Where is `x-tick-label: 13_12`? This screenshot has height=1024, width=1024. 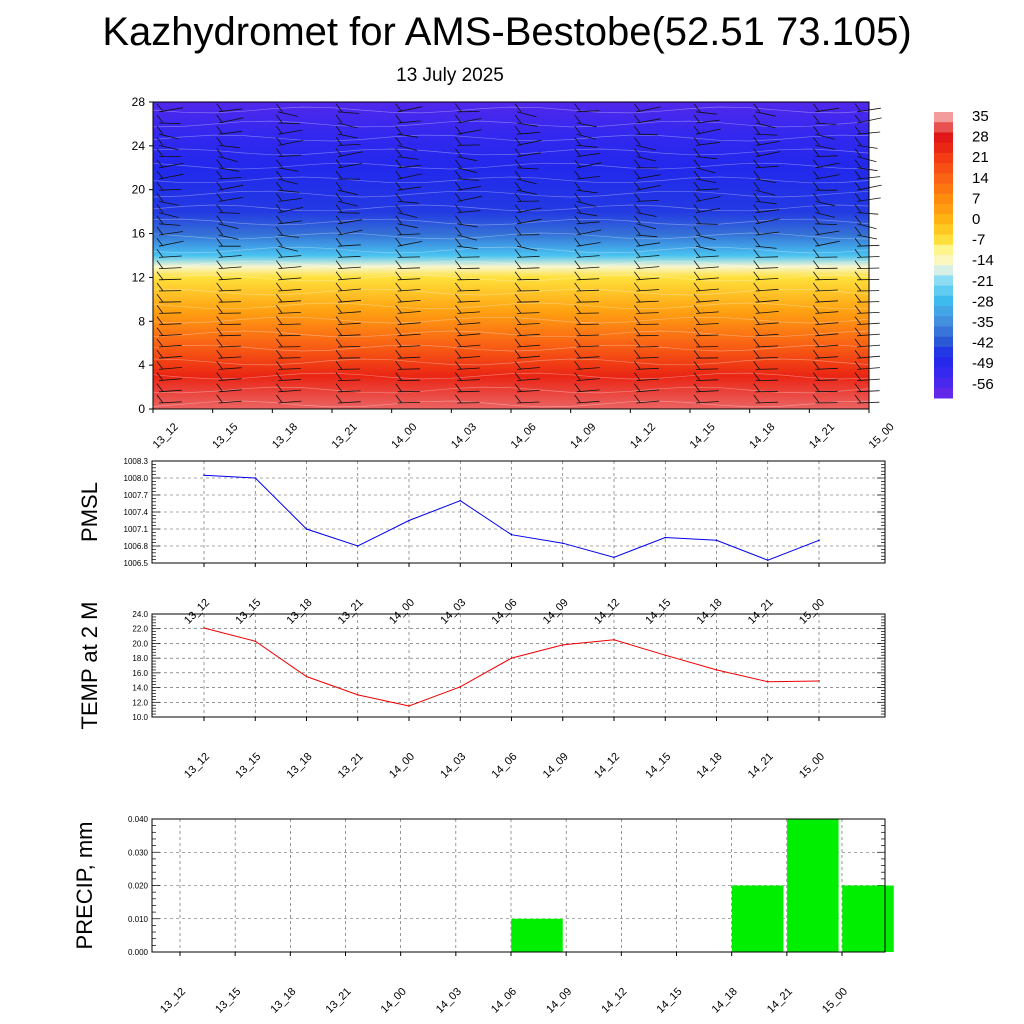 x-tick-label: 13_12 is located at coordinates (197, 766).